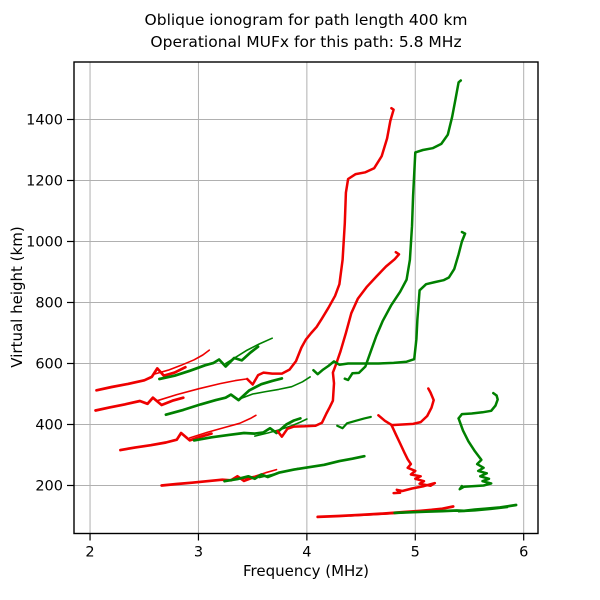 The width and height of the screenshot is (600, 600). What do you see at coordinates (278, 473) in the screenshot?
I see `trace-hopD-green-branch` at bounding box center [278, 473].